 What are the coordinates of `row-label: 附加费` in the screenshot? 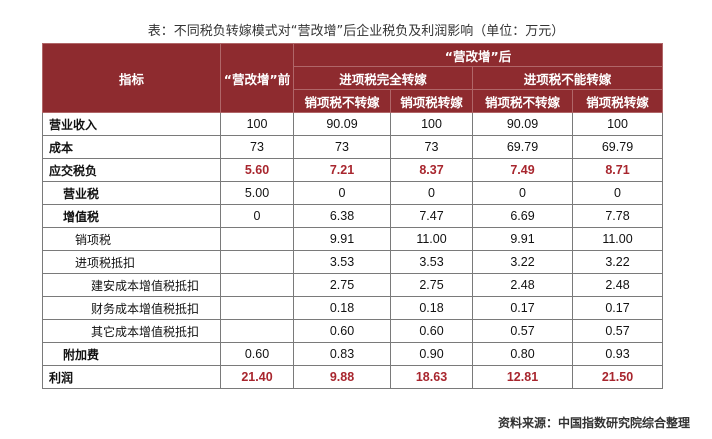 It's located at (131, 354).